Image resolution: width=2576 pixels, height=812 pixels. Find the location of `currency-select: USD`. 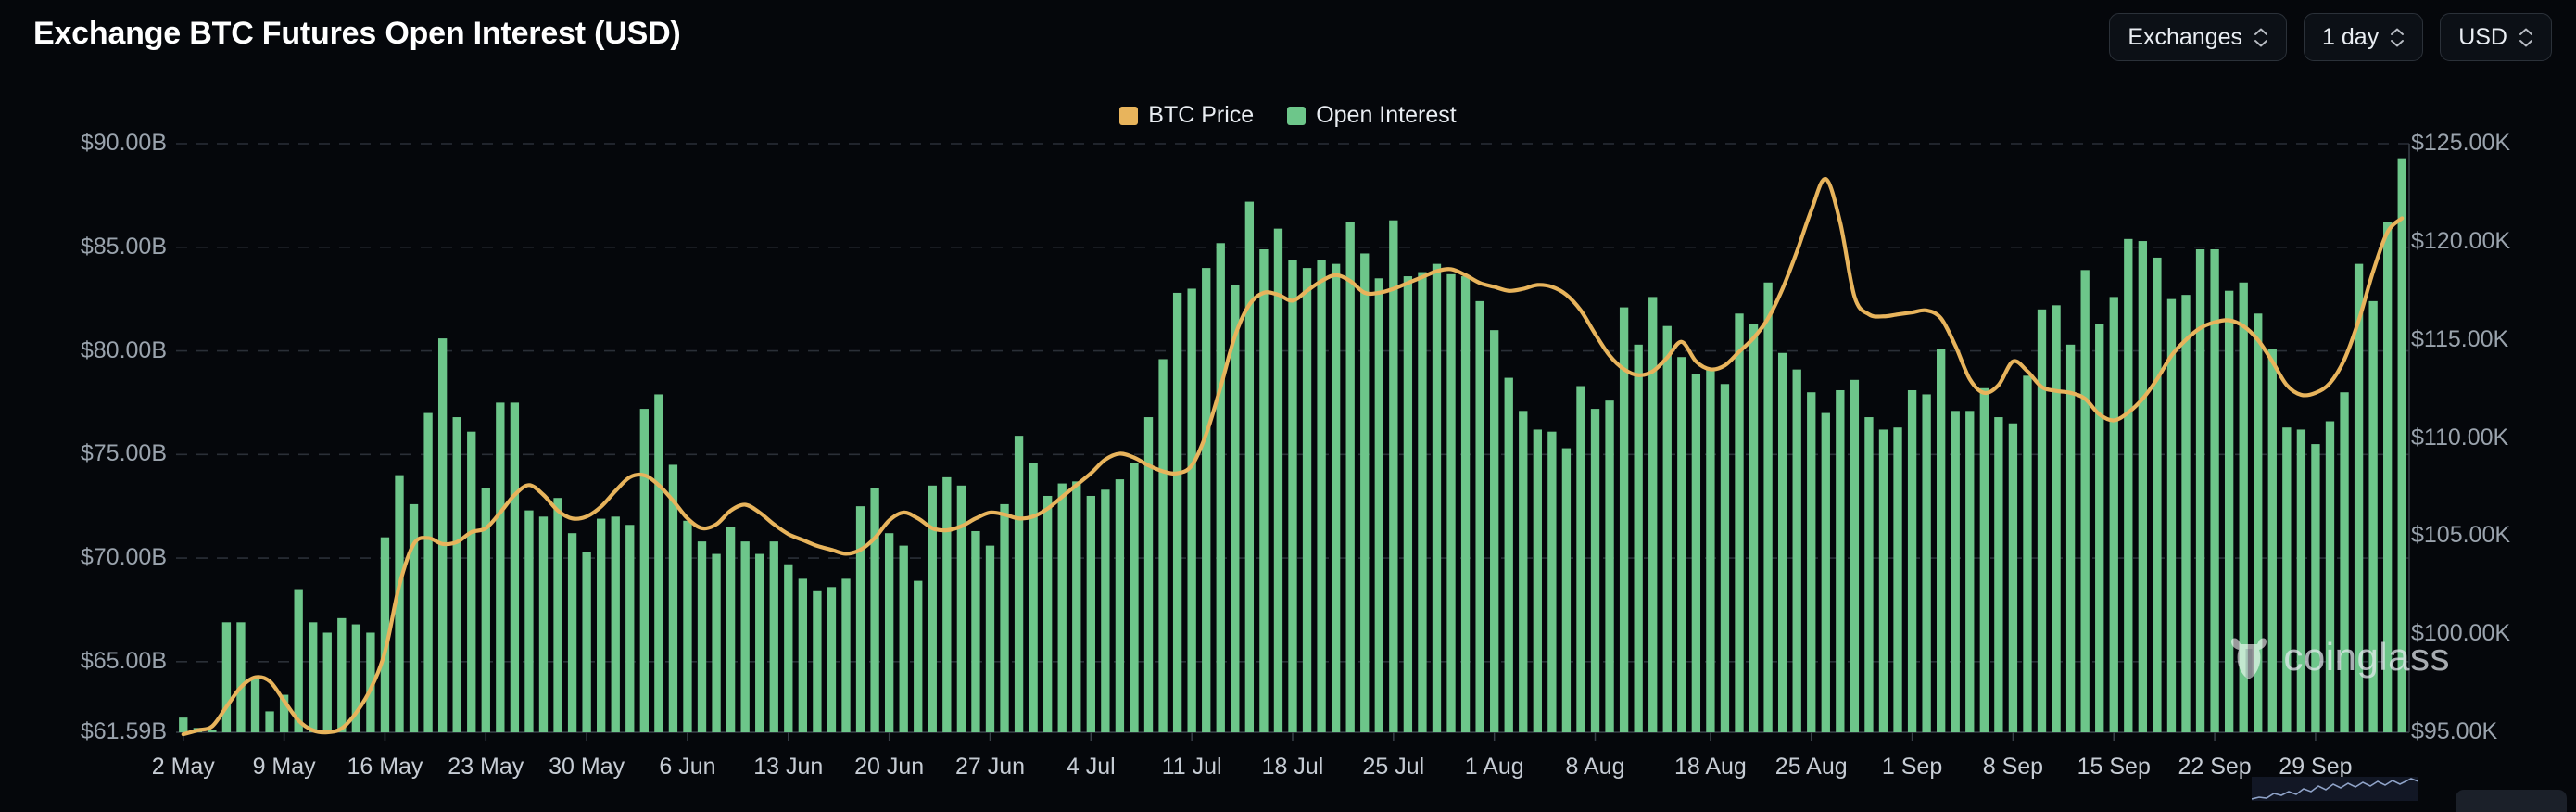

currency-select: USD is located at coordinates (2496, 37).